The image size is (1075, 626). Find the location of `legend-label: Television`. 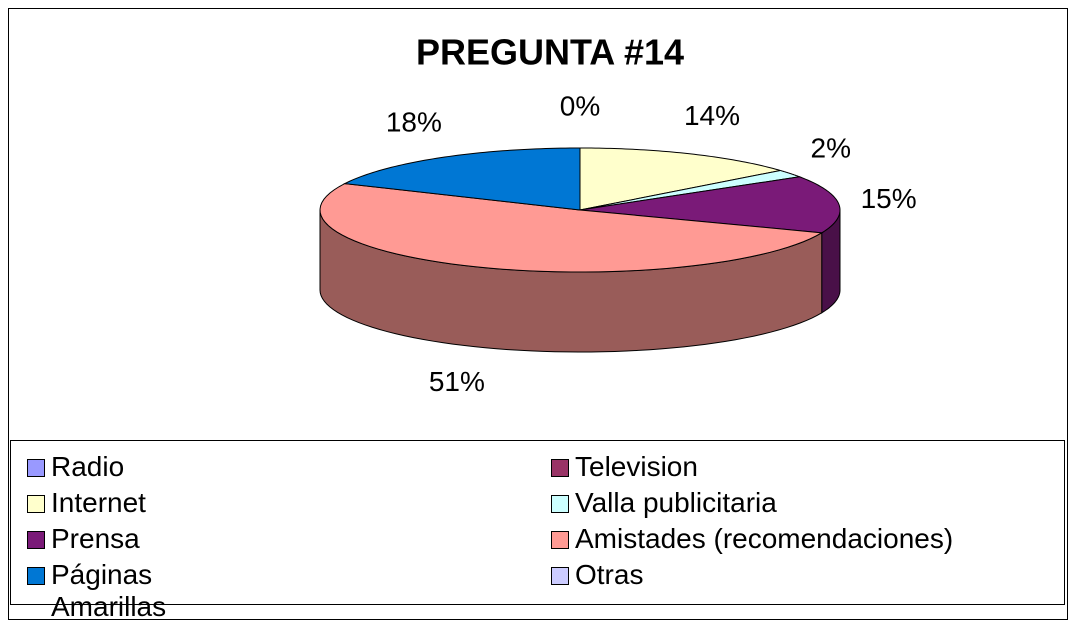

legend-label: Television is located at coordinates (636, 466).